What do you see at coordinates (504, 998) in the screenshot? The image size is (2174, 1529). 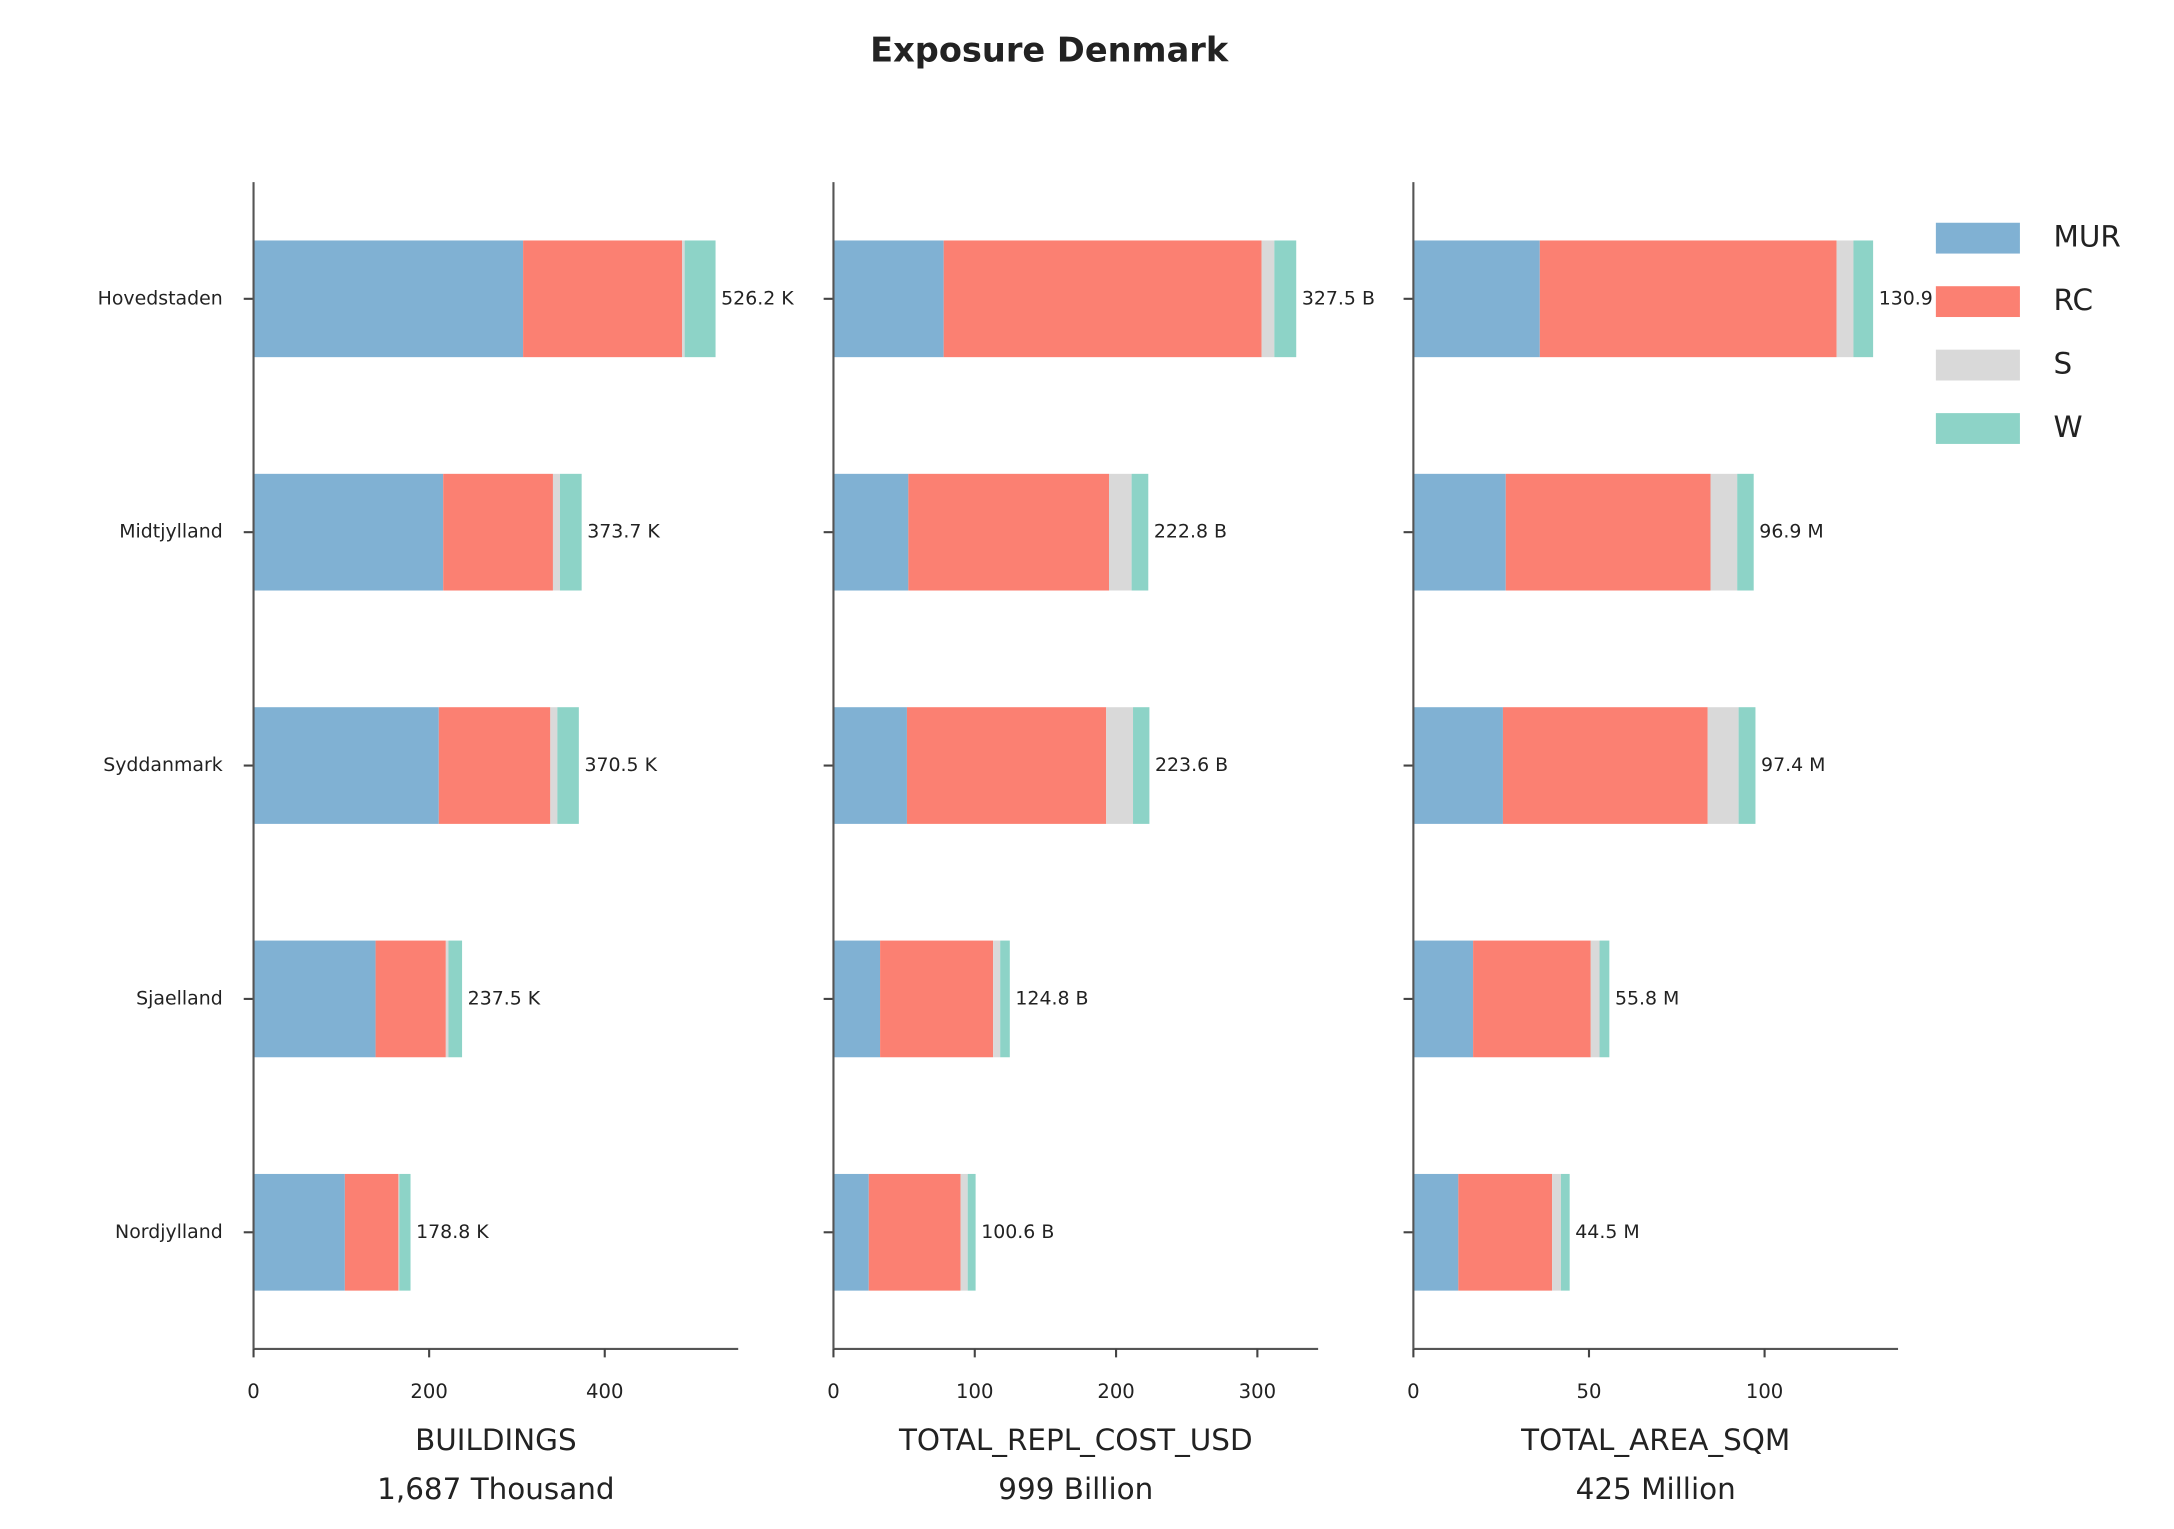 I see `value-label: 237.5 K` at bounding box center [504, 998].